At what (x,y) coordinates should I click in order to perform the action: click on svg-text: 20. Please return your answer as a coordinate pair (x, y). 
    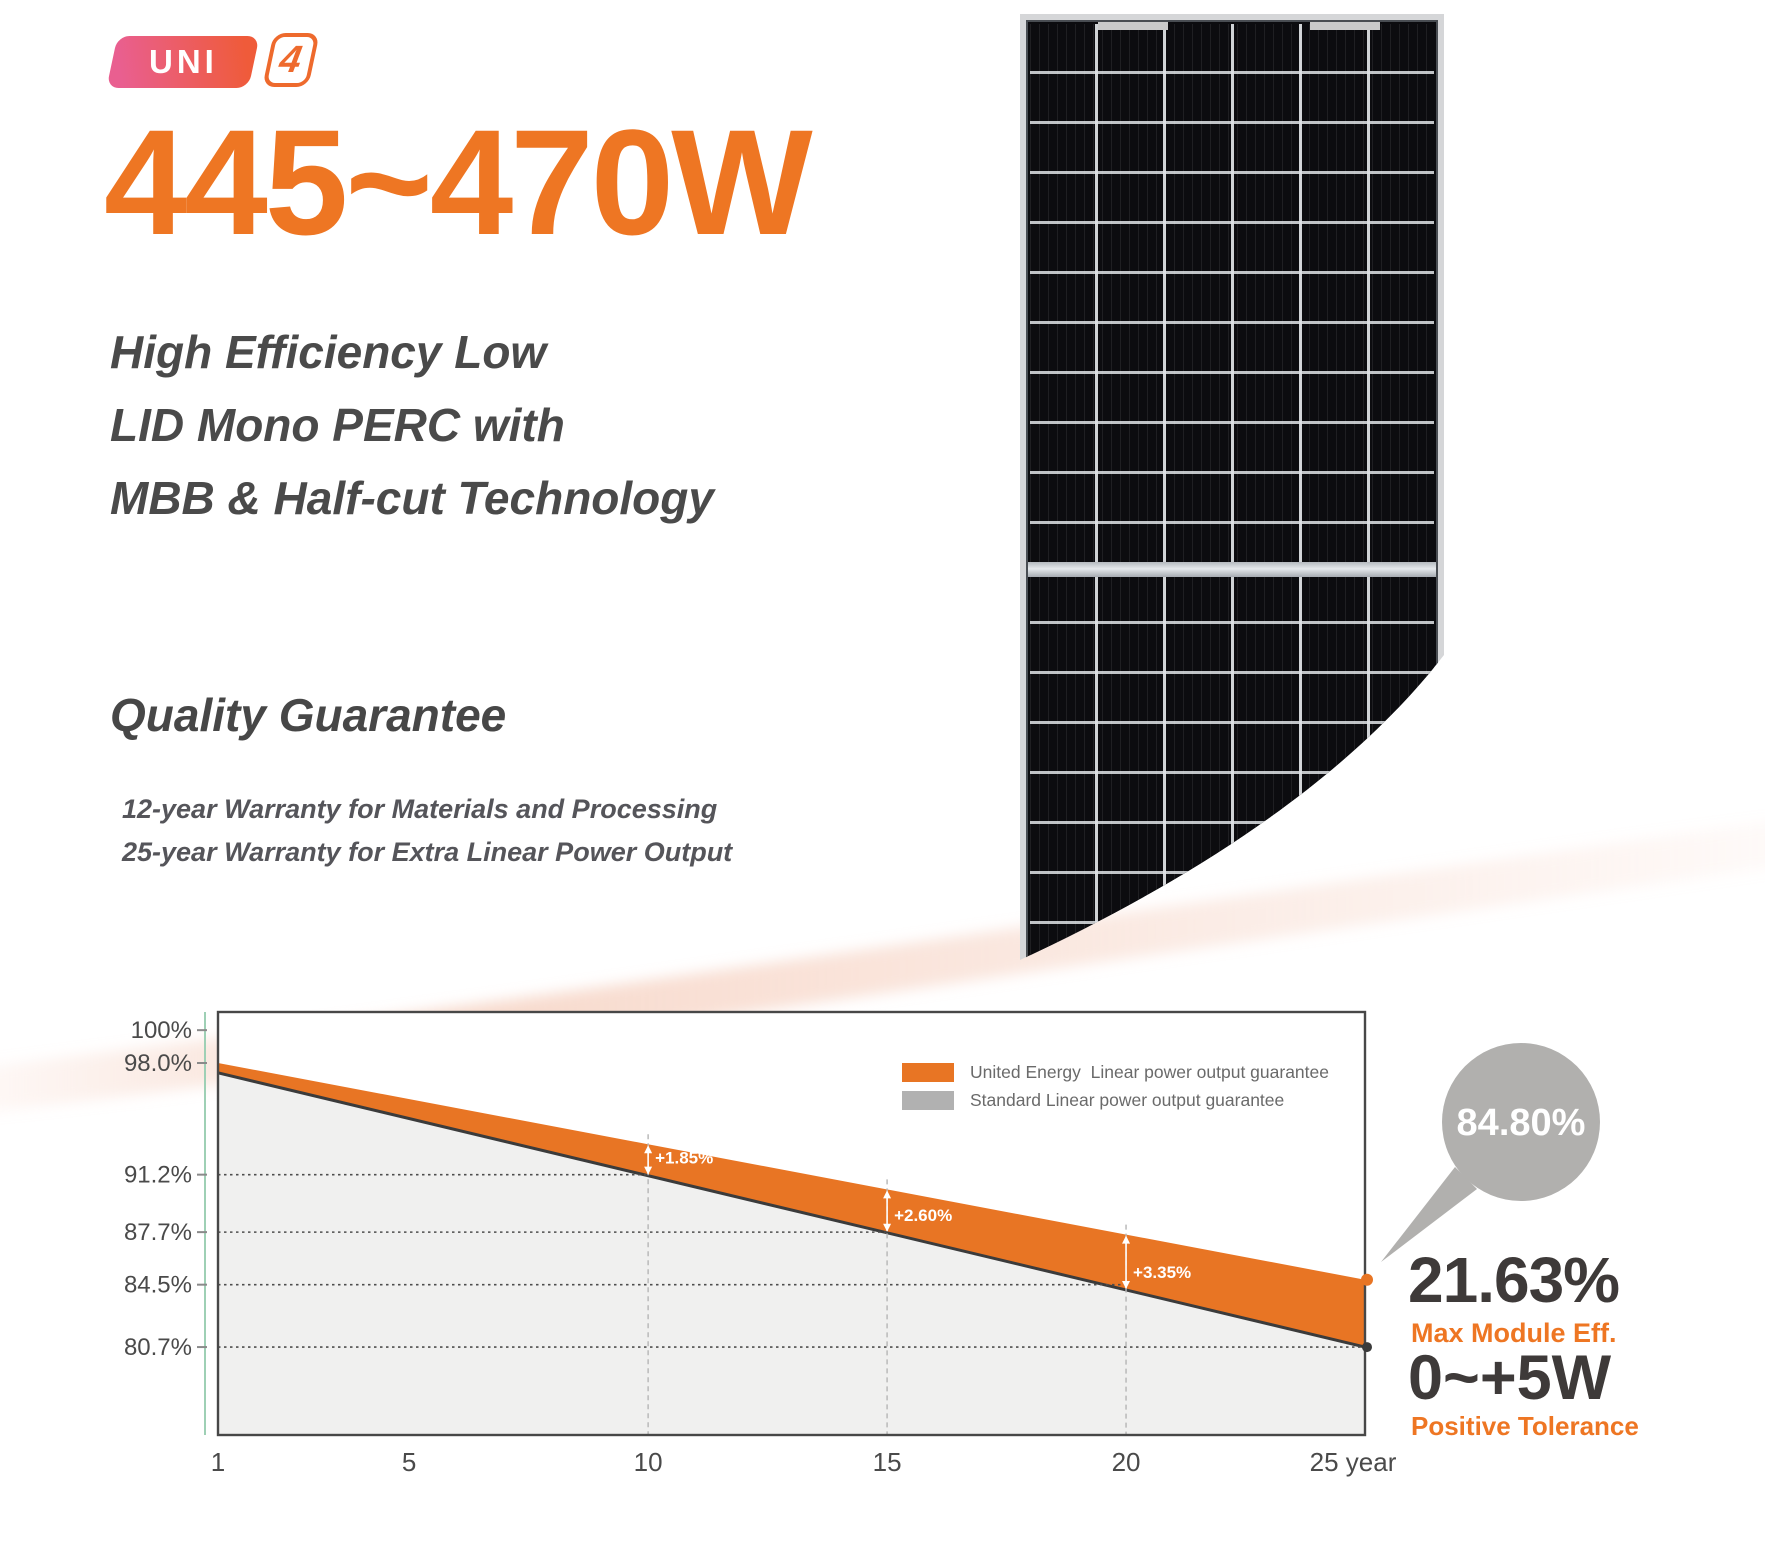
    Looking at the image, I should click on (1126, 1462).